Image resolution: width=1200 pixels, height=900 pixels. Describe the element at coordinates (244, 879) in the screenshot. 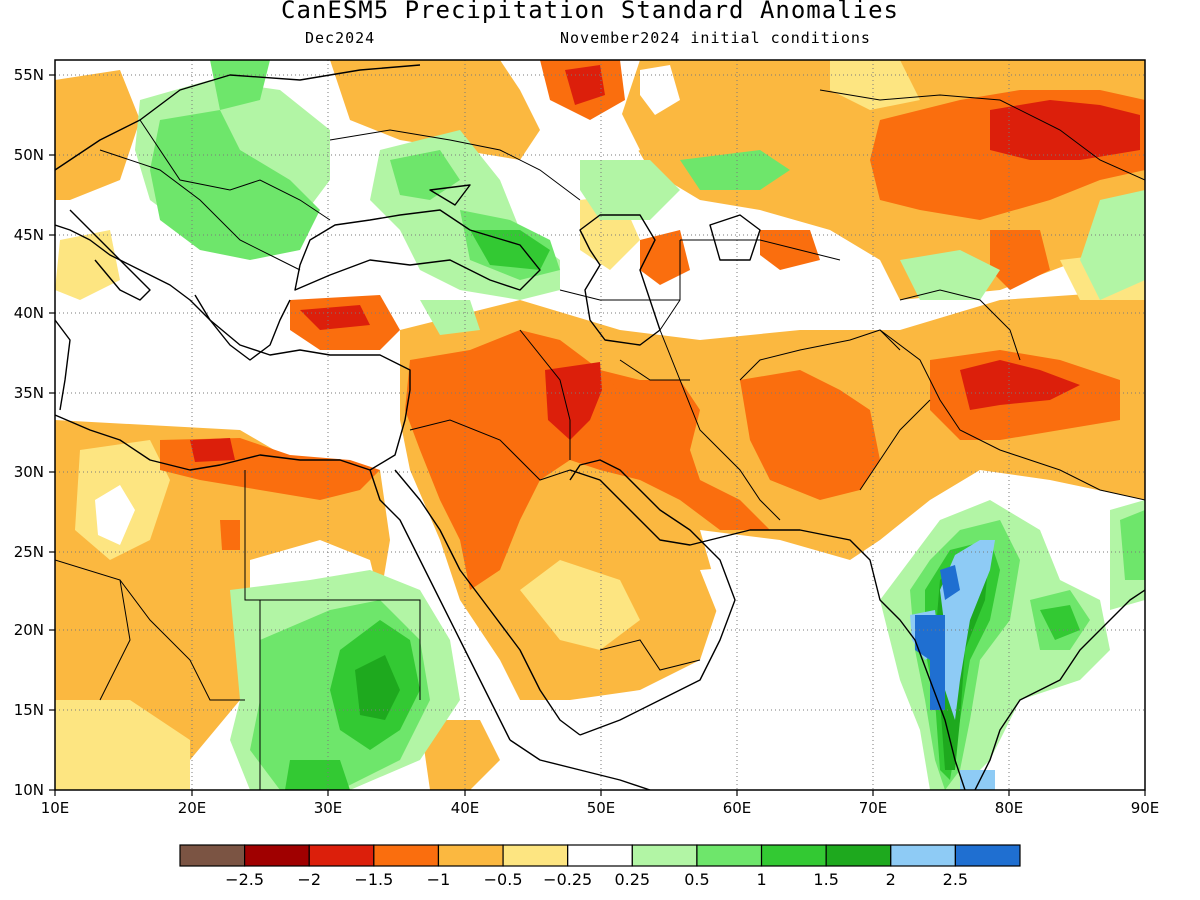

I see `colorbar-label: −2.5` at that location.